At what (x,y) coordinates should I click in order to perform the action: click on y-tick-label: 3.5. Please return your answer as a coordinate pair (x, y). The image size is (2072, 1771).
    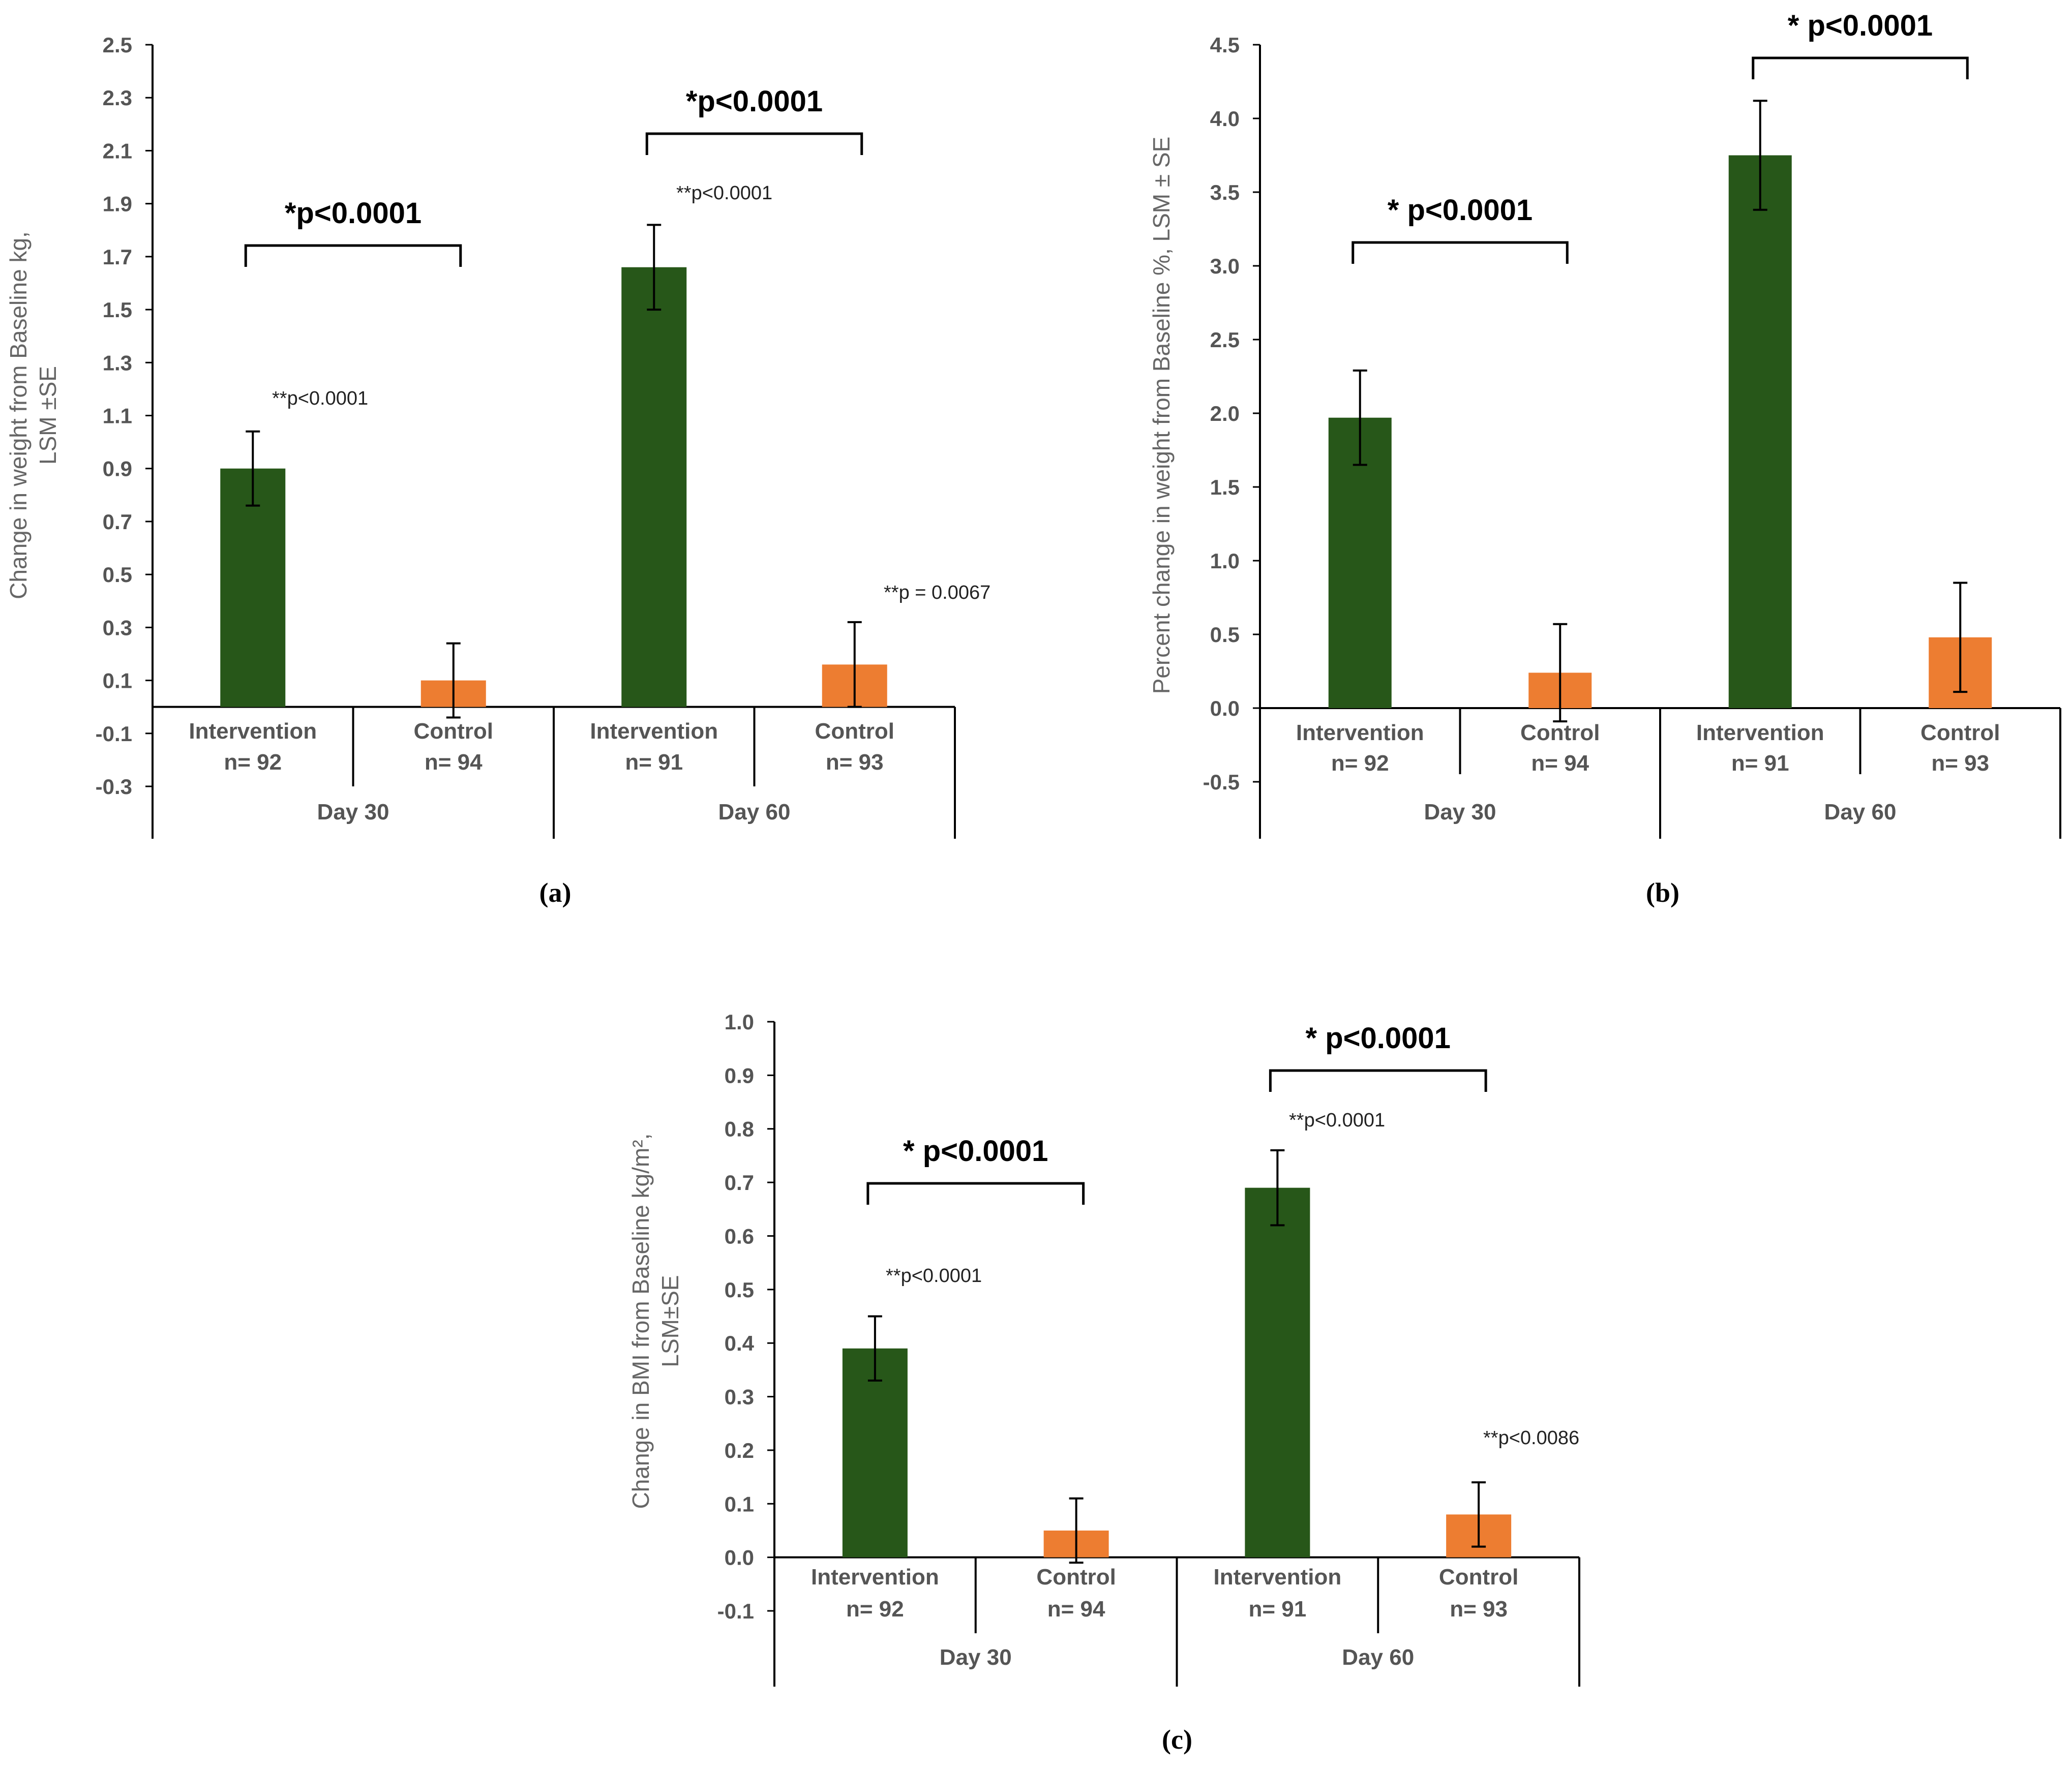
    Looking at the image, I should click on (1225, 192).